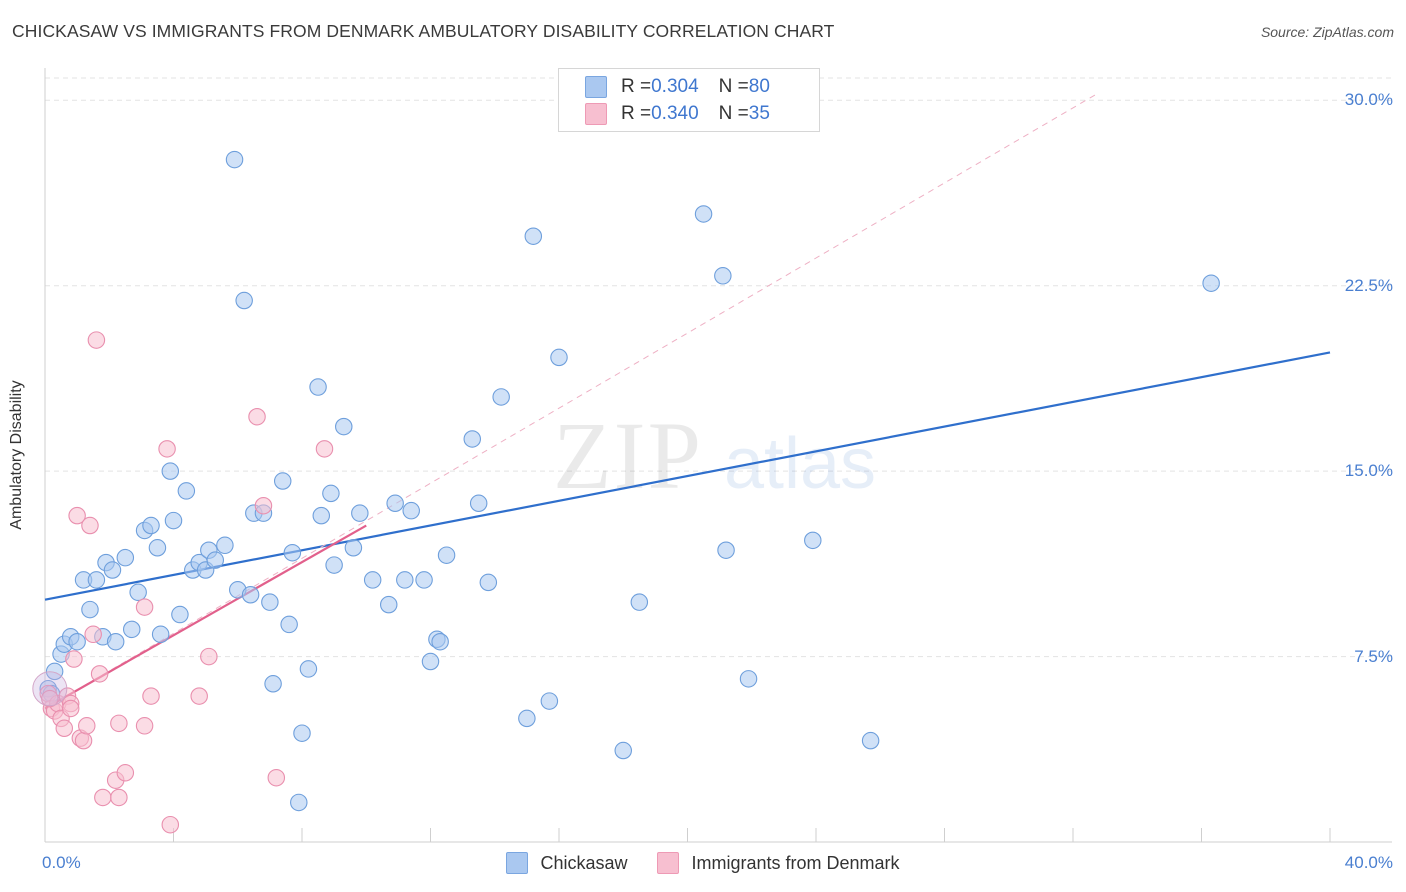 The image size is (1406, 892). Describe the element at coordinates (677, 87) in the screenshot. I see `legend-row-chickasaw: R = 0.304 N = 80` at that location.